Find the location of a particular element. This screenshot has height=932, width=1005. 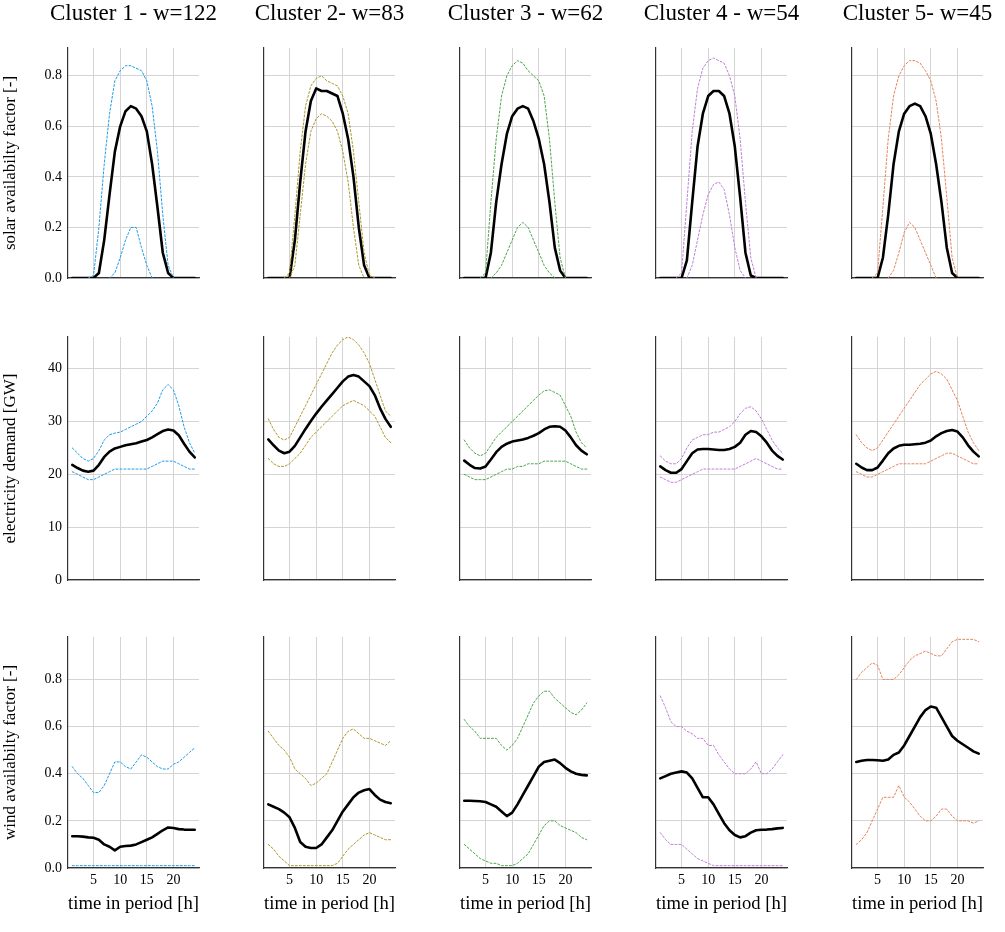

y-tick-label: 30 is located at coordinates (55, 421).